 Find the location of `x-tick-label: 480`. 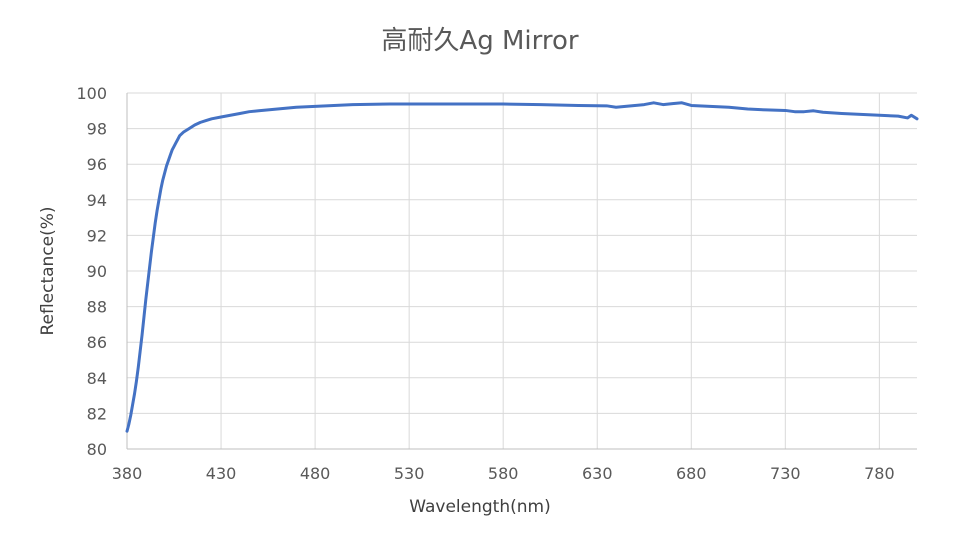

x-tick-label: 480 is located at coordinates (315, 473).